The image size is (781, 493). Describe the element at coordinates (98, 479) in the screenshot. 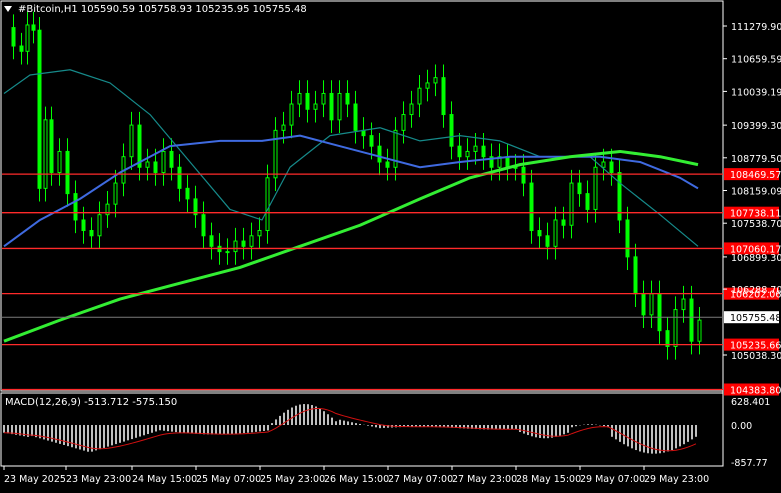

I see `time-tick-label: 23 May 23:00` at that location.